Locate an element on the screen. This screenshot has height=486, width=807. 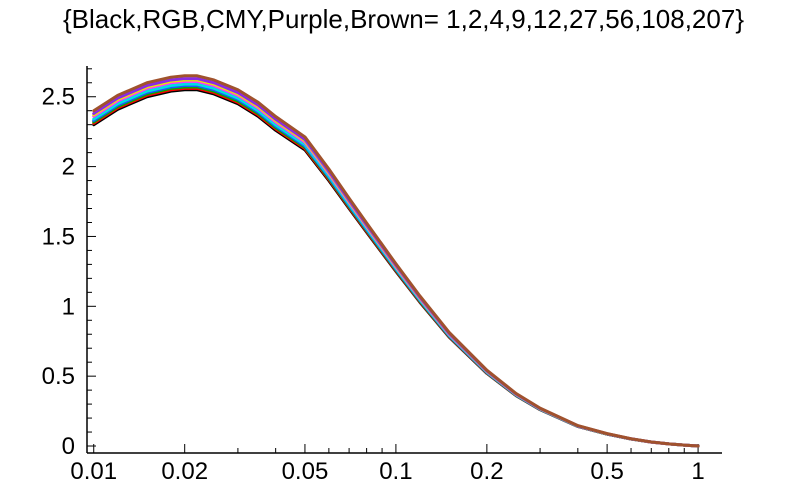
x-tick-label: 0.05 is located at coordinates (305, 471).